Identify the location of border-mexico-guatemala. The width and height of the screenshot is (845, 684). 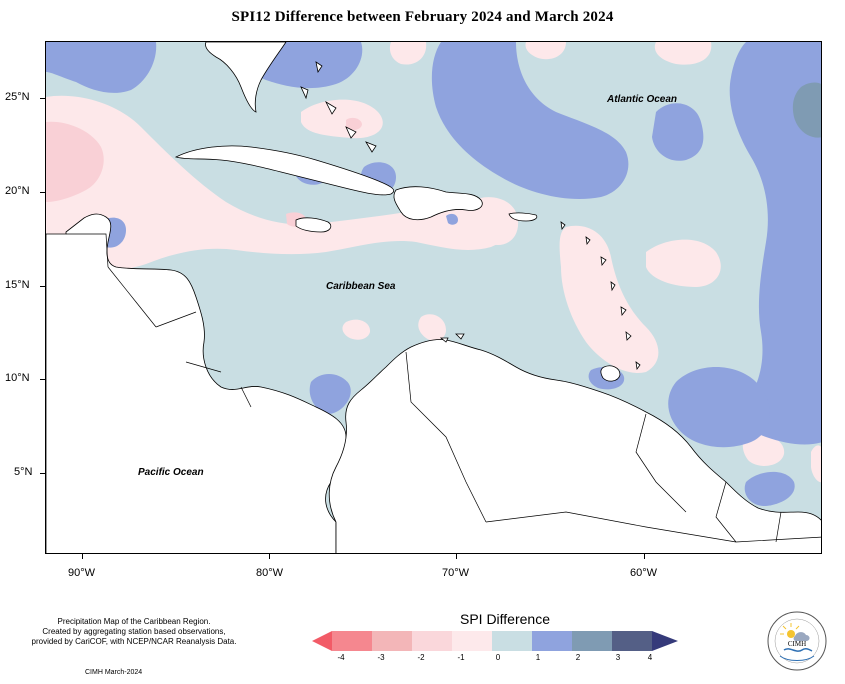
(87, 250).